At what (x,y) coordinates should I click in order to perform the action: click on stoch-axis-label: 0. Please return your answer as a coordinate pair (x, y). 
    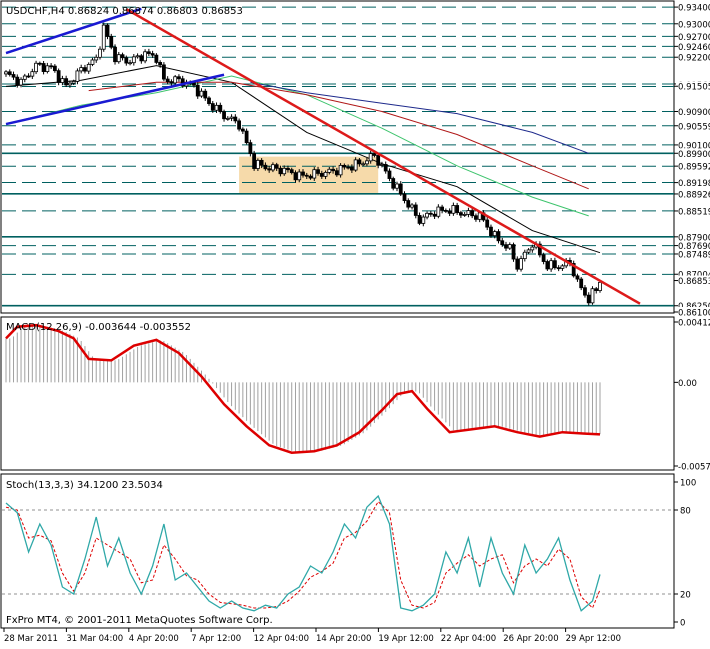
    Looking at the image, I should click on (682, 624).